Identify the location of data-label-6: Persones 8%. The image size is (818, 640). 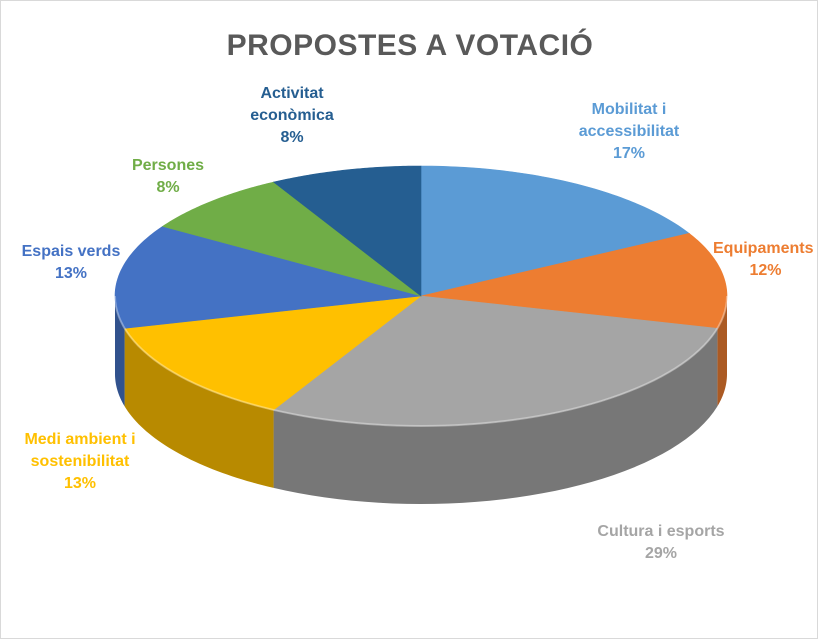
(168, 177).